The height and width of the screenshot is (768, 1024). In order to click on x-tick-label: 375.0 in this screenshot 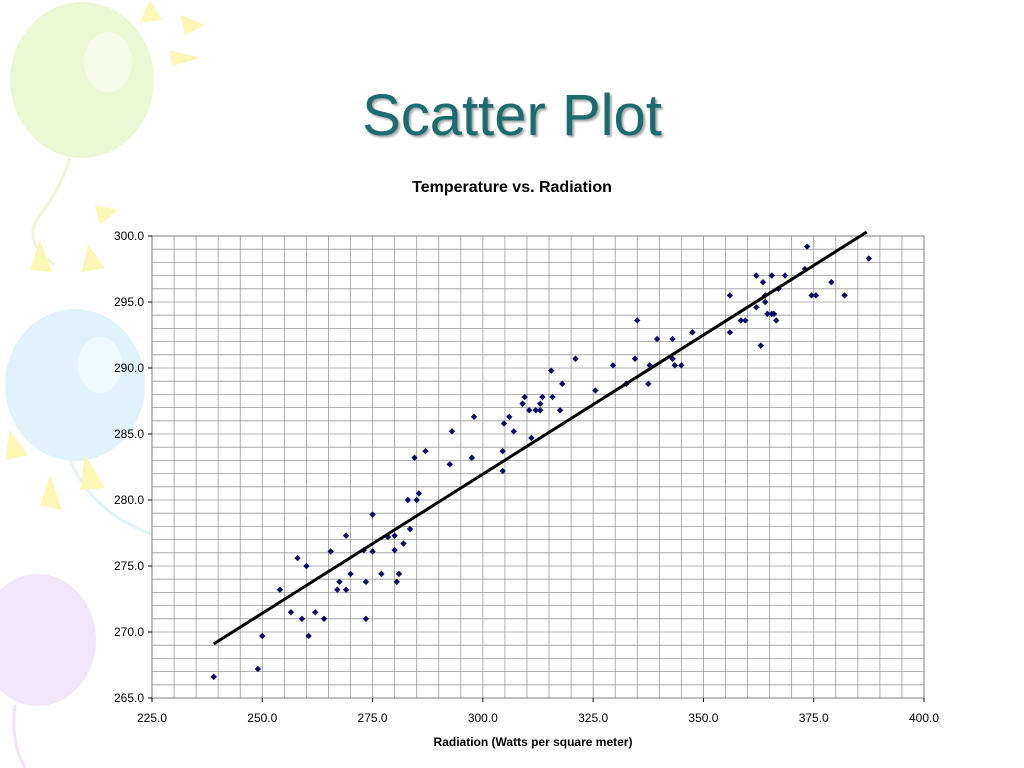, I will do `click(814, 718)`.